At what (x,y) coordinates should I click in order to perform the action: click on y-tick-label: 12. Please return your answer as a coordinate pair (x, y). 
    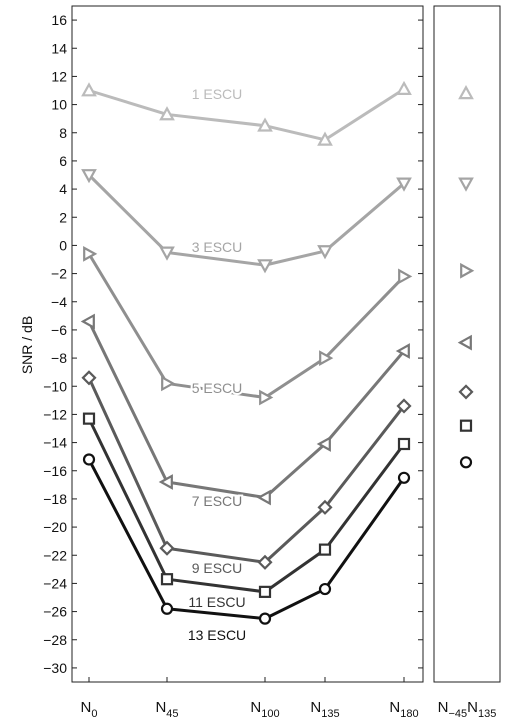
    Looking at the image, I should click on (59, 76).